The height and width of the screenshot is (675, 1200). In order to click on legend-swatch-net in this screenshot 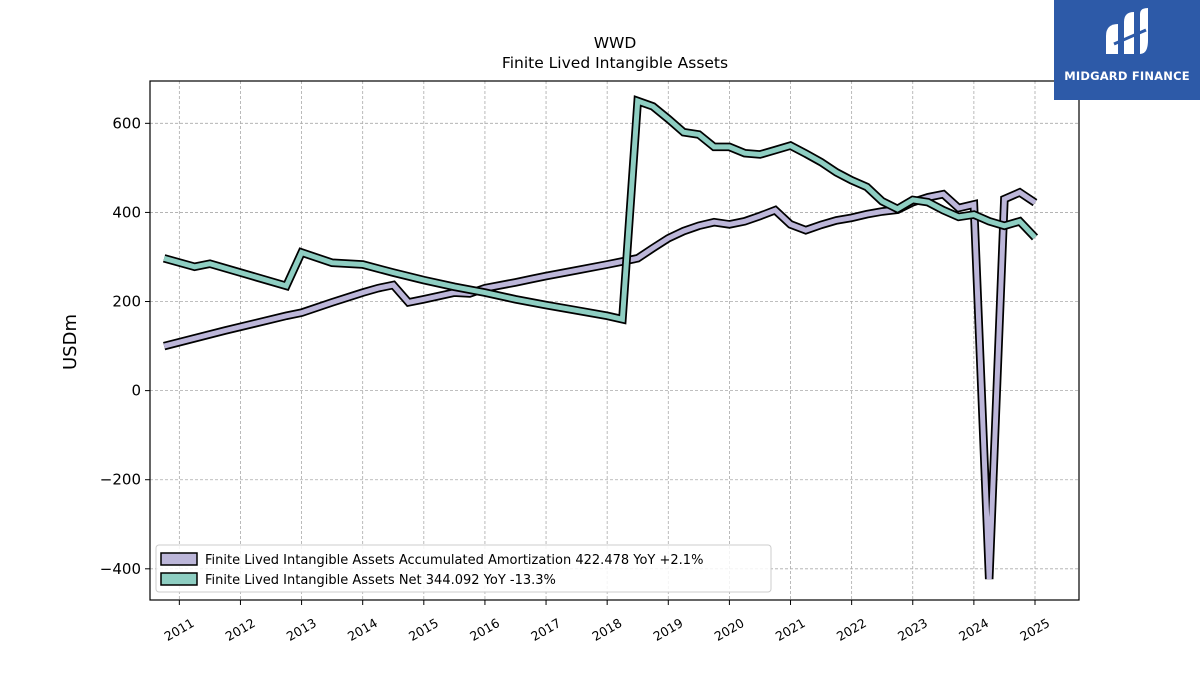, I will do `click(179, 579)`.